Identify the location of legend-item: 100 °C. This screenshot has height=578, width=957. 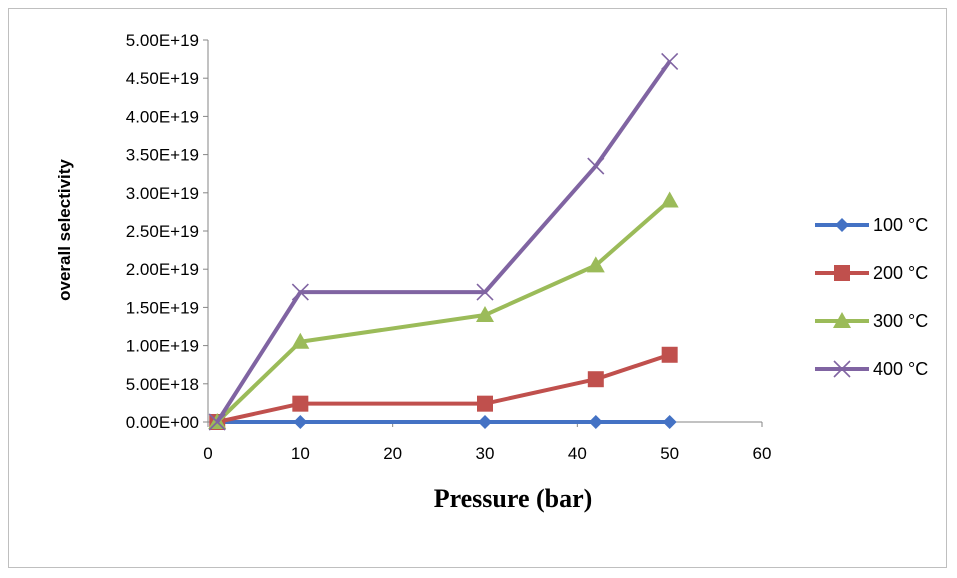
(871, 225).